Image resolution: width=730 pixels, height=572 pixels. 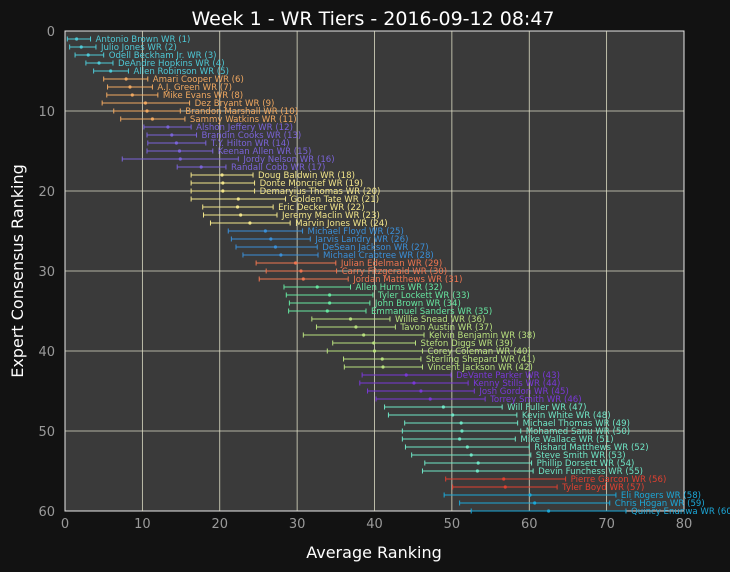 What do you see at coordinates (187, 104) in the screenshot?
I see `player-point-group: Dez Bryant WR (9)` at bounding box center [187, 104].